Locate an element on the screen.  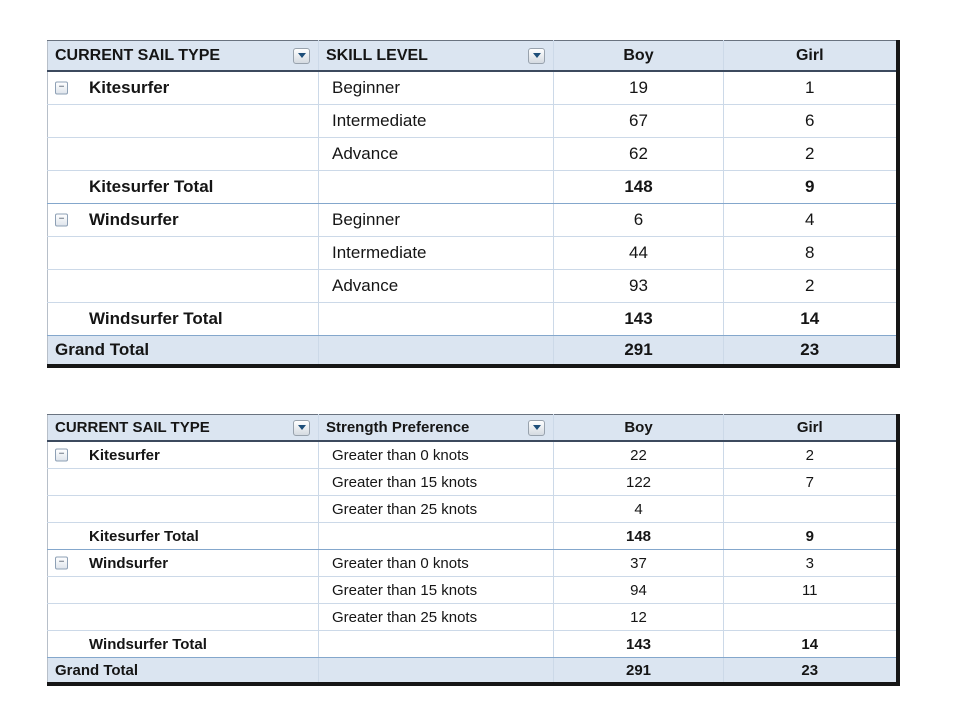
table-row: Intermediate 67 6 is located at coordinates (472, 121).